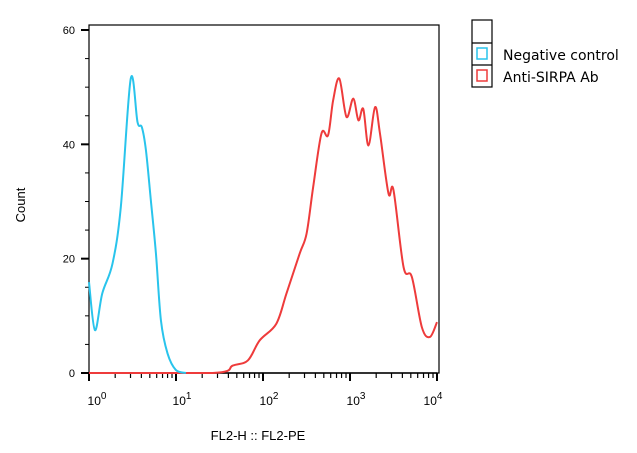  Describe the element at coordinates (433, 399) in the screenshot. I see `x-tick-label: 10⁴` at that location.